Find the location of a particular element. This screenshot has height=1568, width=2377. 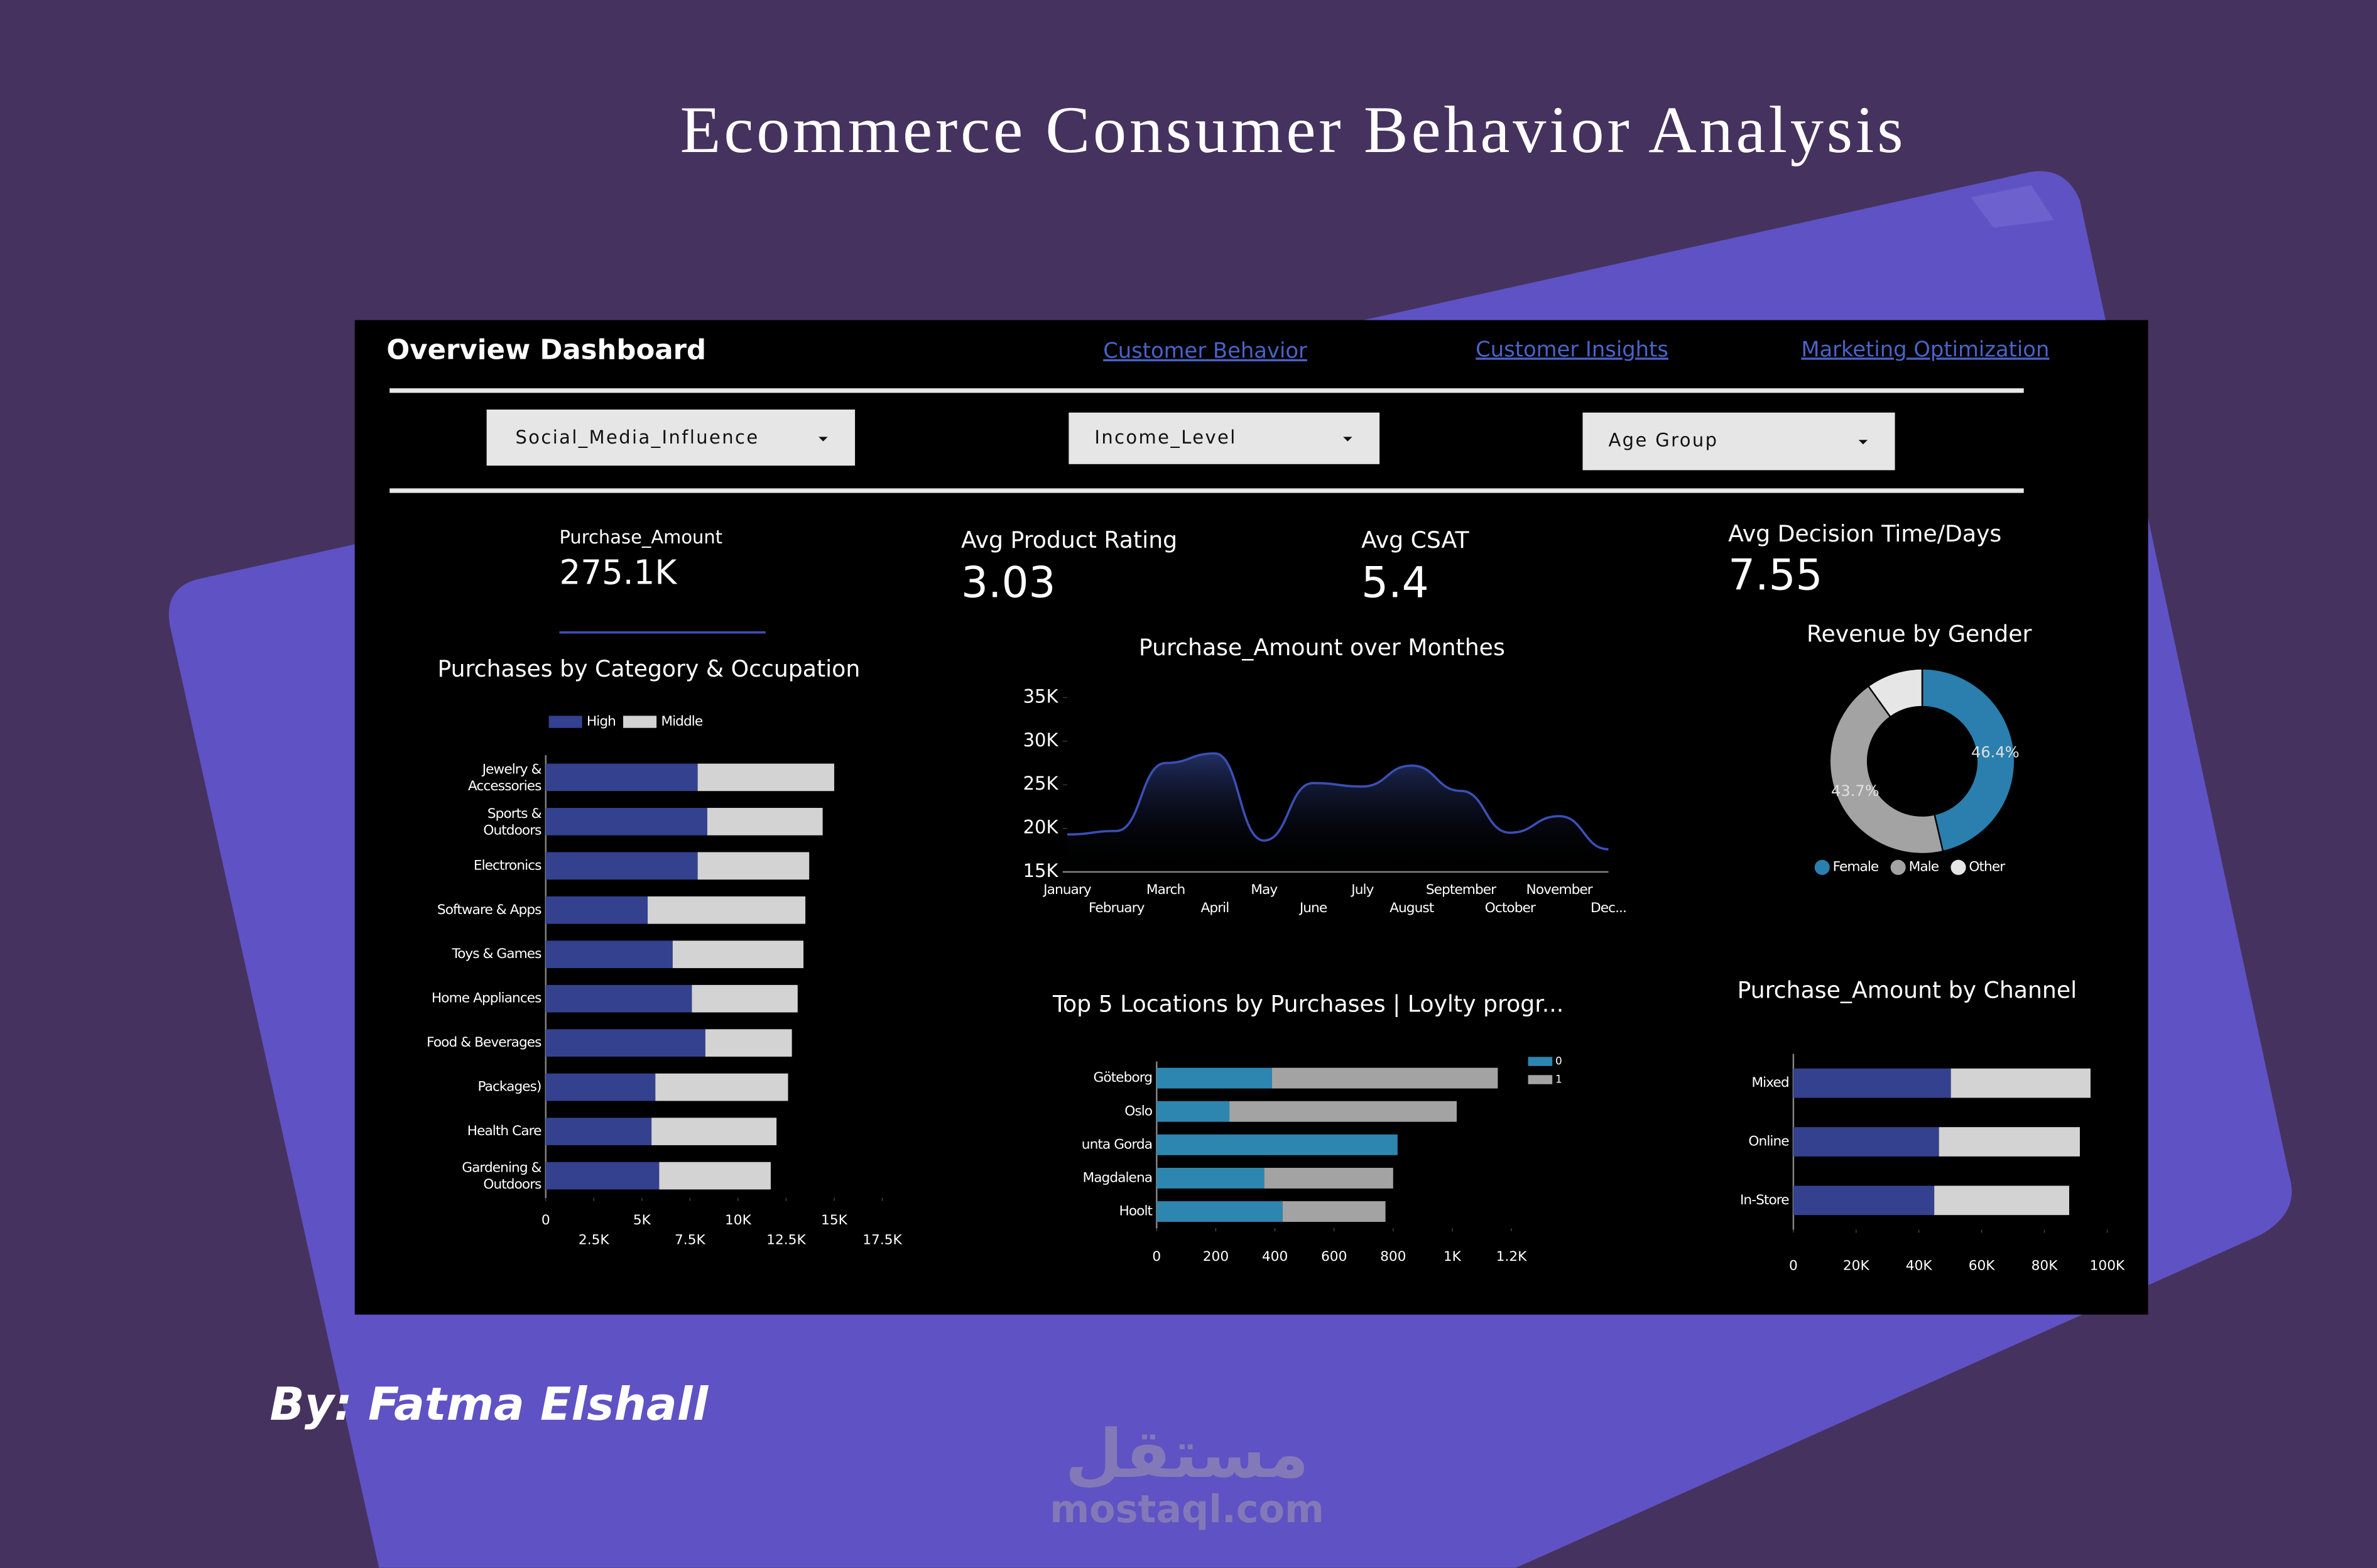

nav-tab: Customer Insights is located at coordinates (1572, 349).